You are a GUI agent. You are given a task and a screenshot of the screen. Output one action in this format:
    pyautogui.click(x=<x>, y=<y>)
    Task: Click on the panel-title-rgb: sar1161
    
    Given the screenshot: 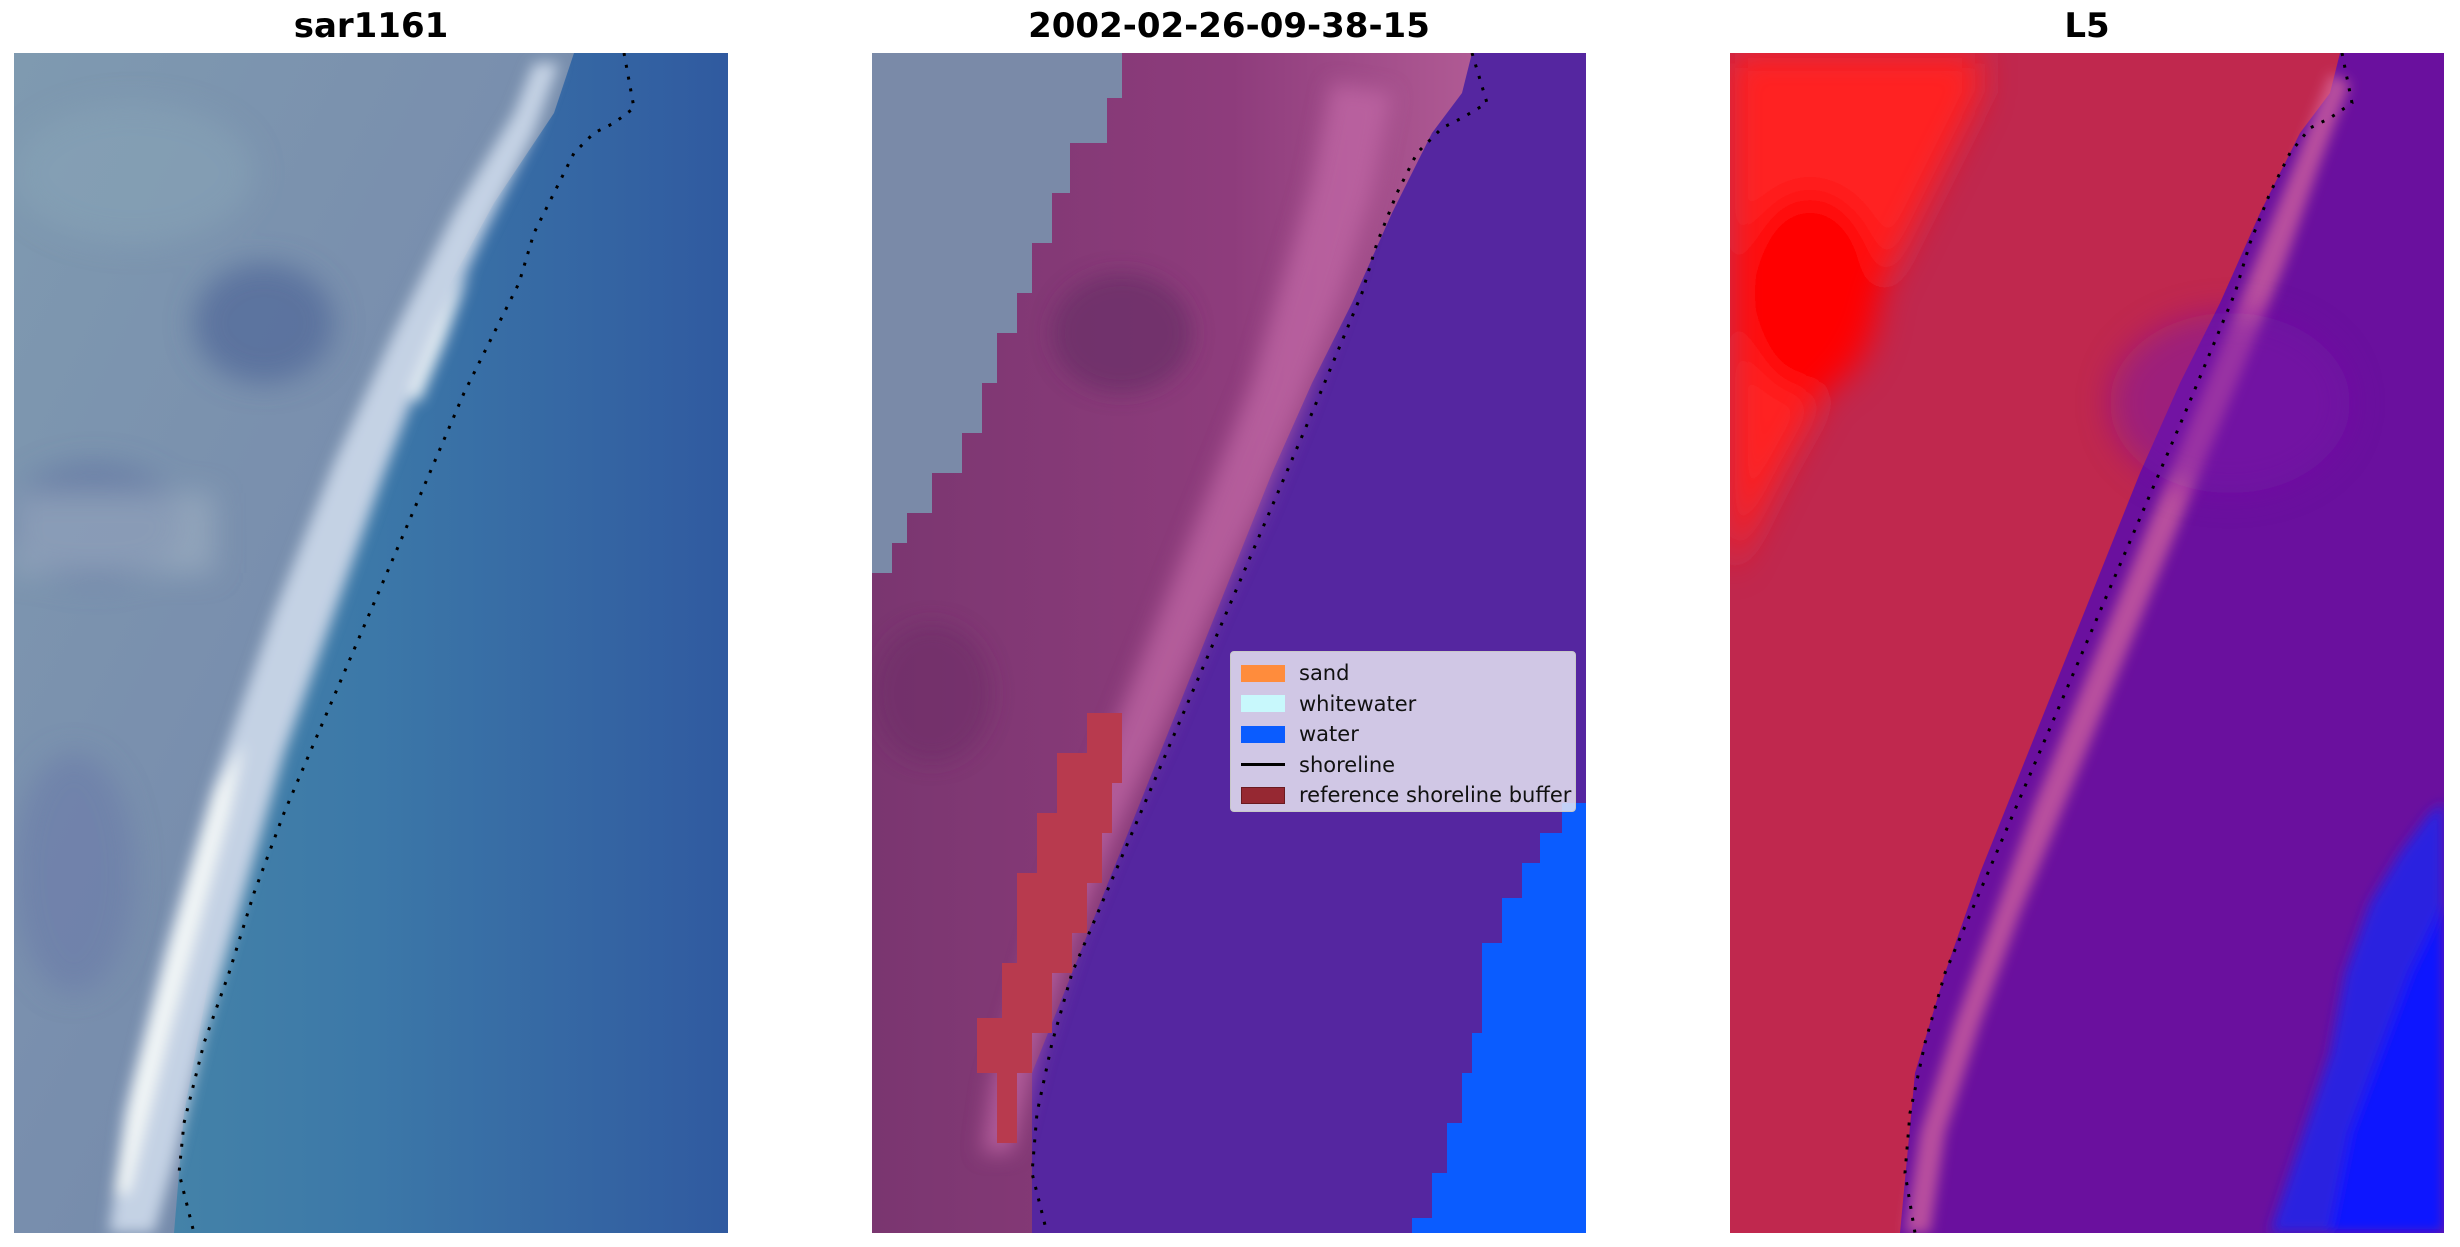 What is the action you would take?
    pyautogui.click(x=371, y=26)
    